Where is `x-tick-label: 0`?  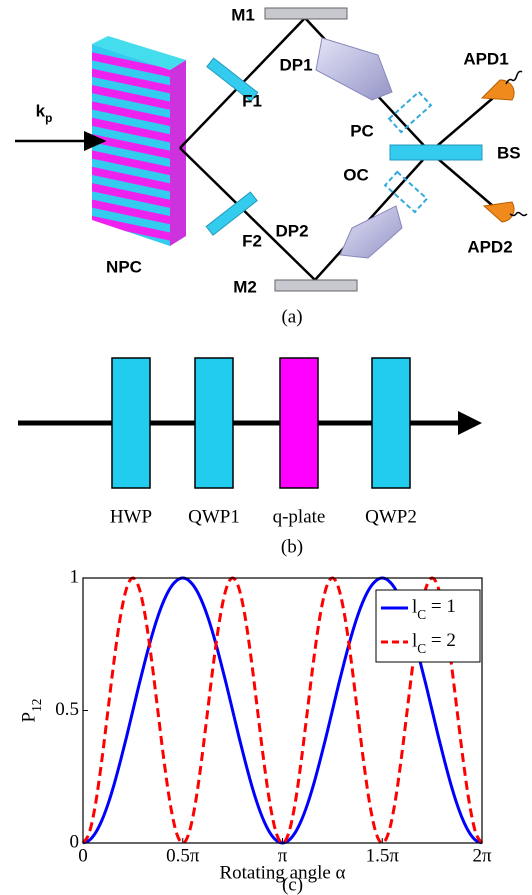
x-tick-label: 0 is located at coordinates (83, 855).